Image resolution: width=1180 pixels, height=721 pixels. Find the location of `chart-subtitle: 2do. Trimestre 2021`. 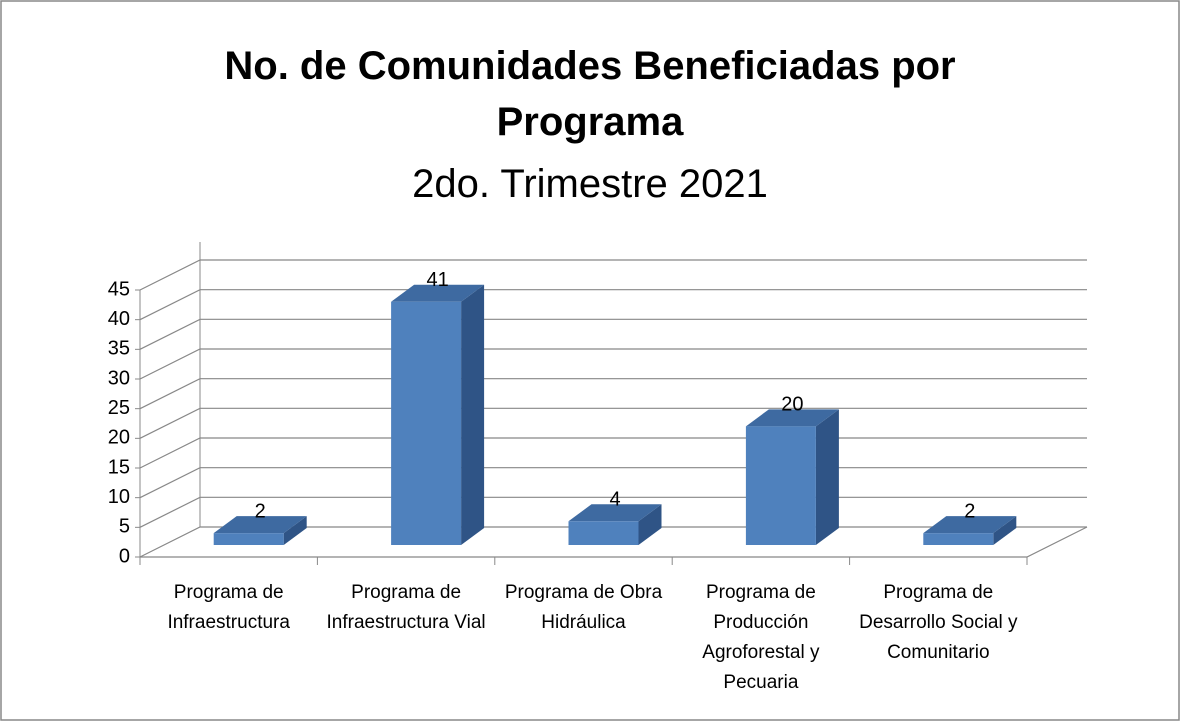

chart-subtitle: 2do. Trimestre 2021 is located at coordinates (590, 184).